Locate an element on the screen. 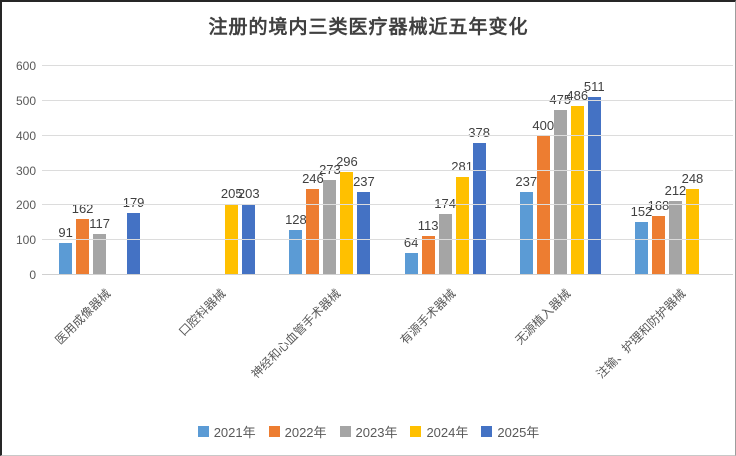  data-label: 203 is located at coordinates (248, 194).